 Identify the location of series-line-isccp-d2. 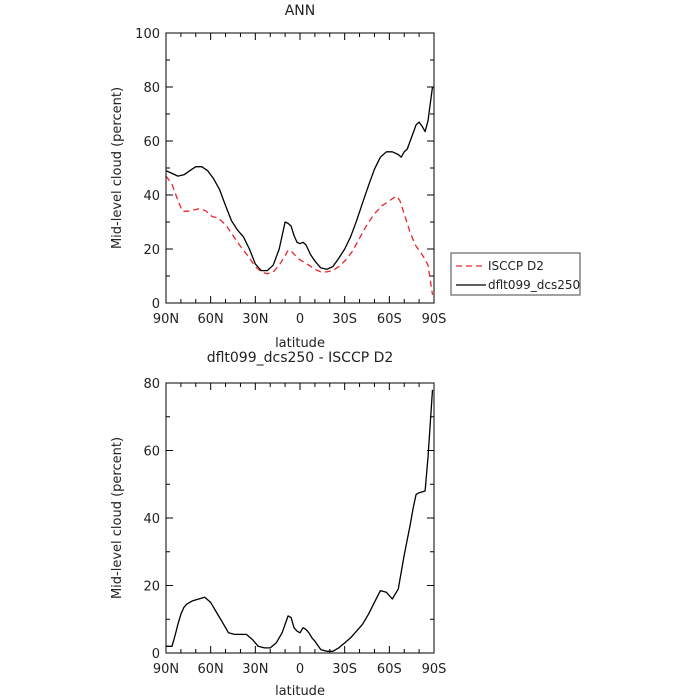
(299, 235).